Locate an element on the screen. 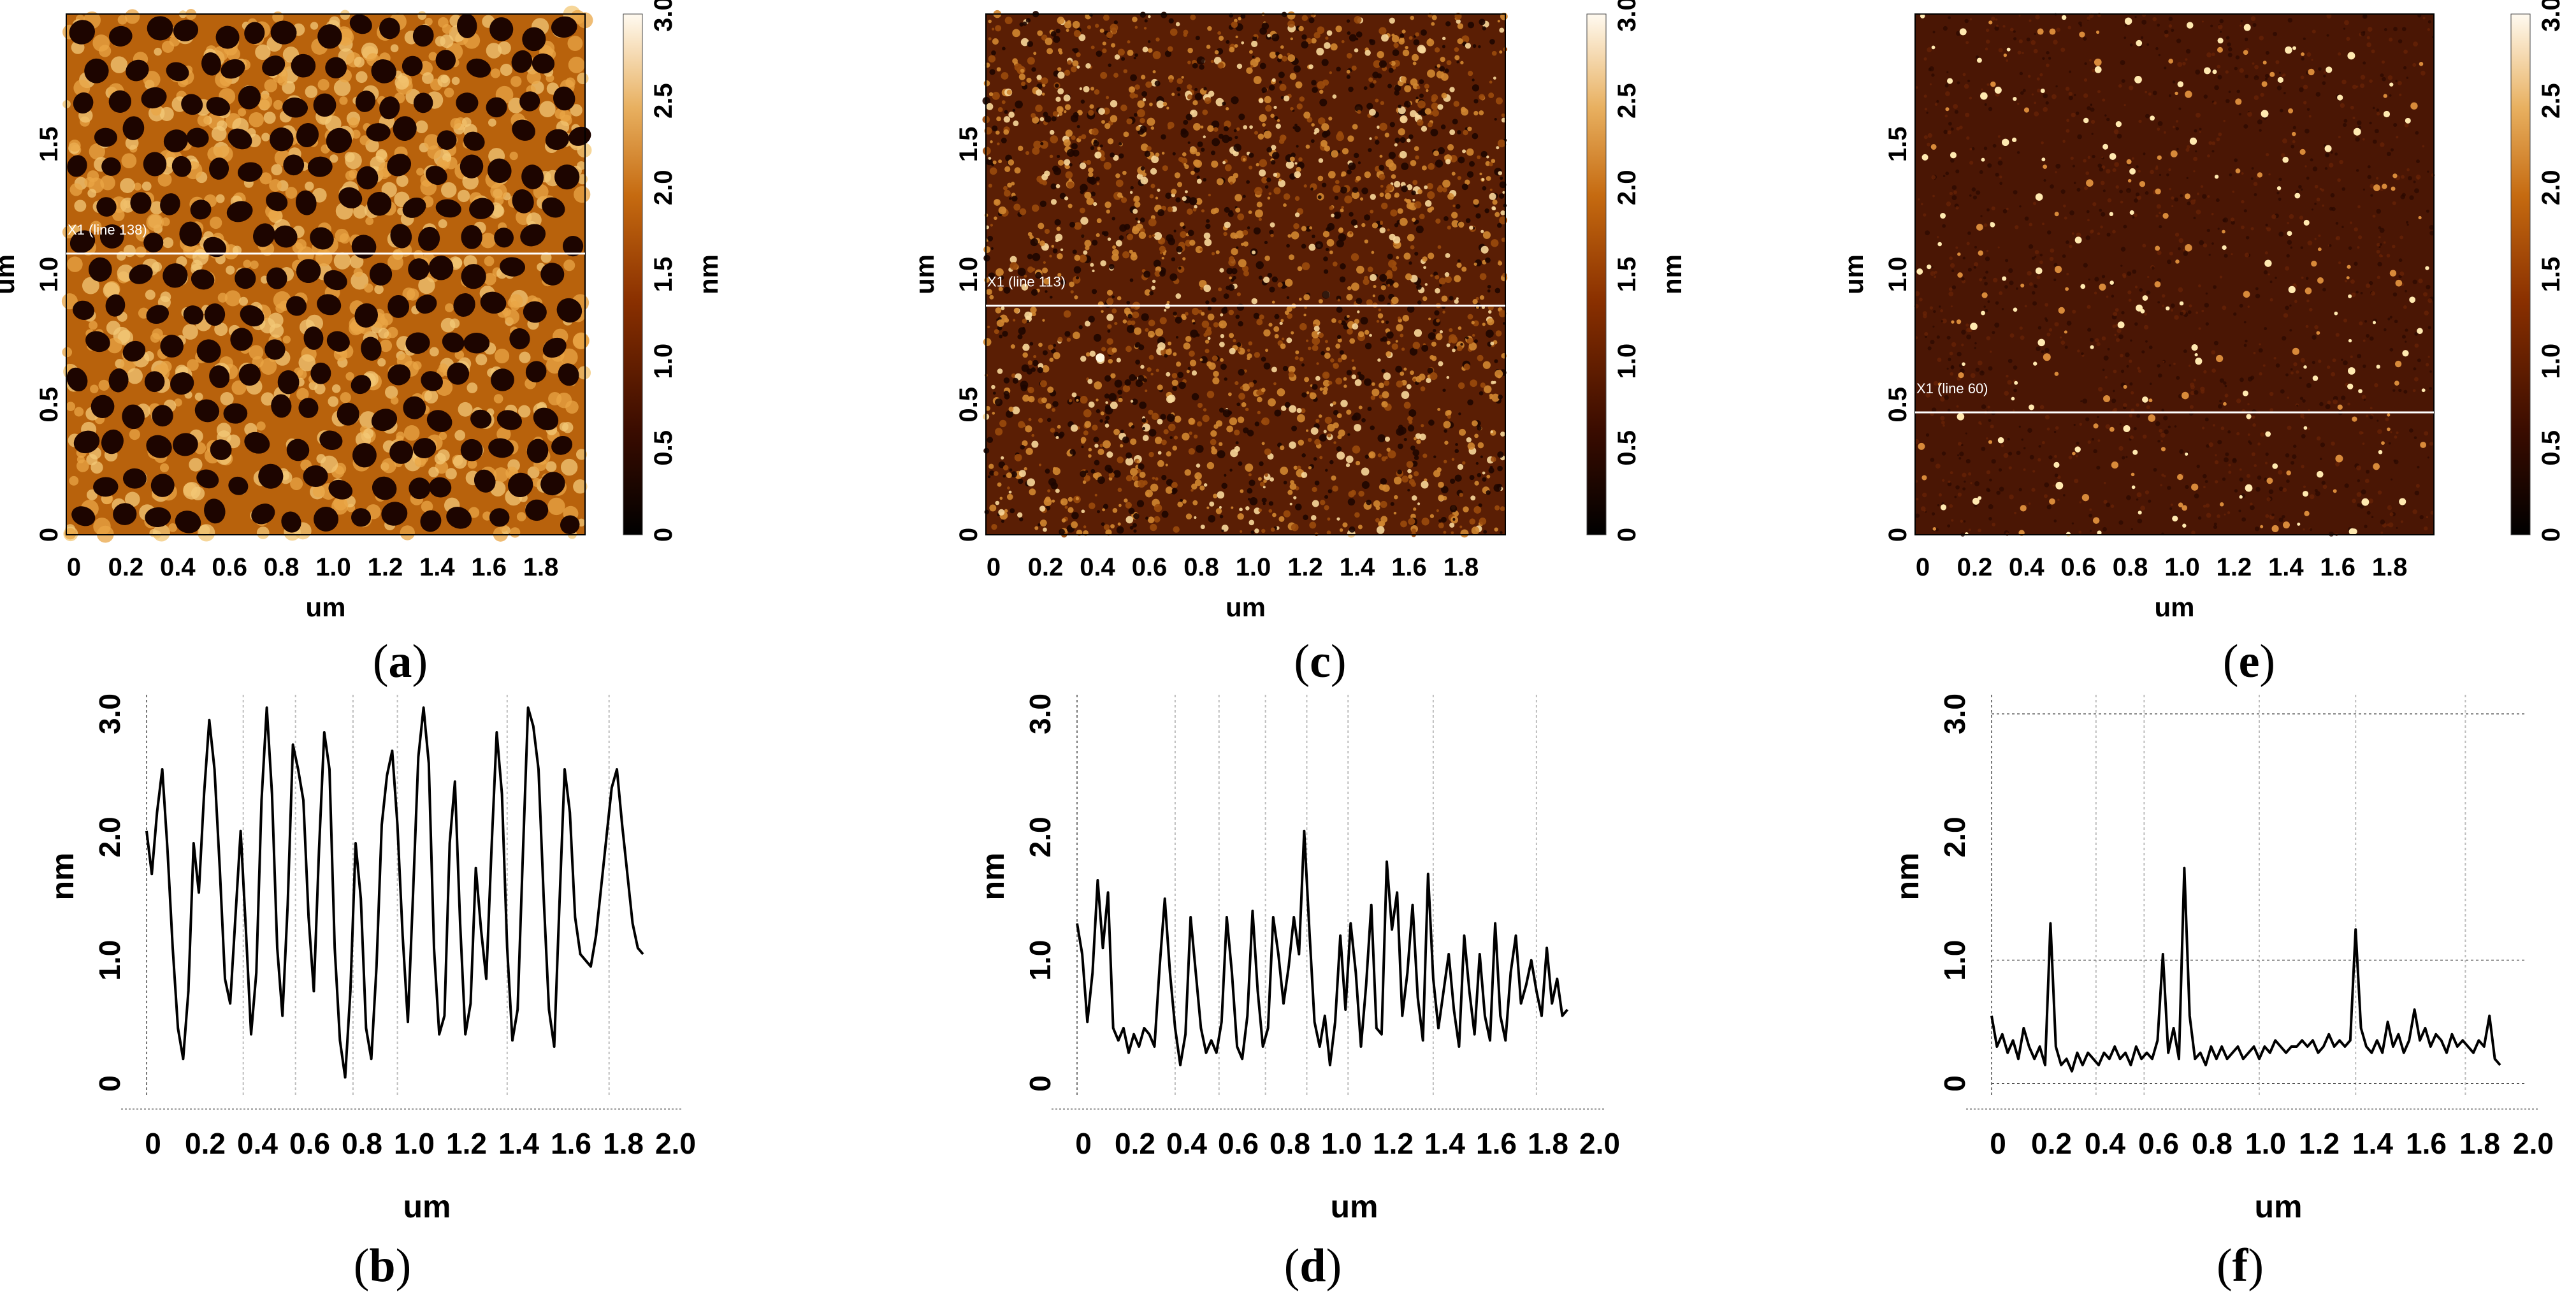  x-tick-label: 1.6 is located at coordinates (1409, 567).